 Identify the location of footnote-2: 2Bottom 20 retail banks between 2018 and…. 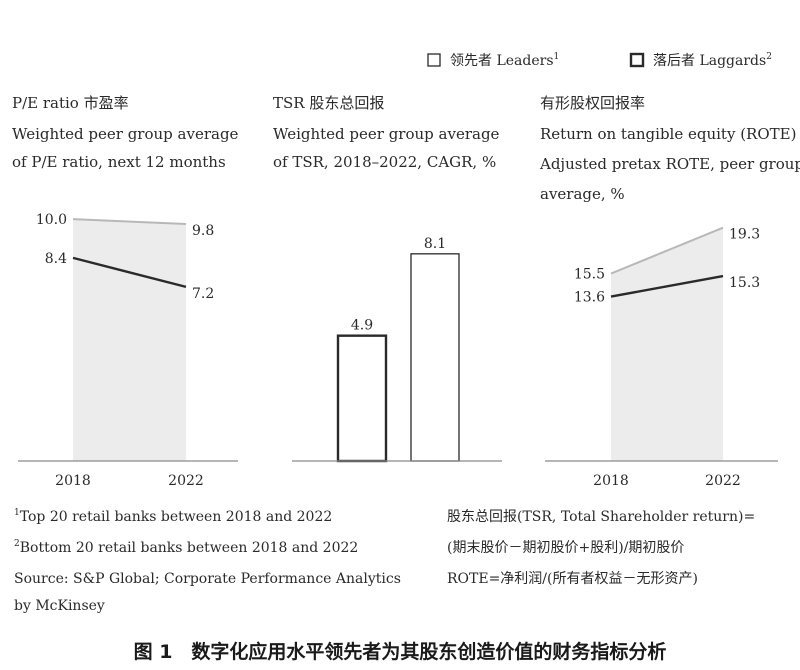
(186, 547).